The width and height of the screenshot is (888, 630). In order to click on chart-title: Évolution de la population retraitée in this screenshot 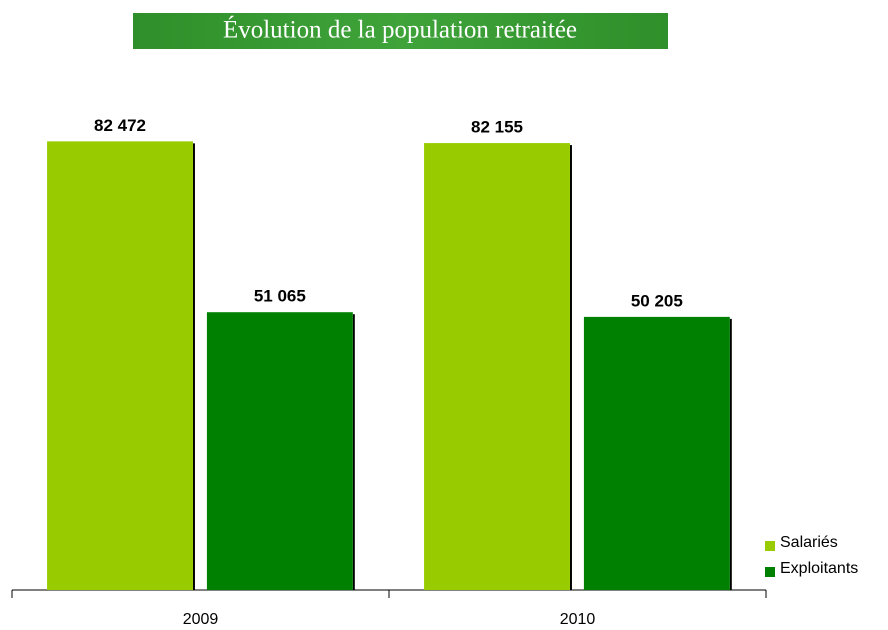, I will do `click(400, 30)`.